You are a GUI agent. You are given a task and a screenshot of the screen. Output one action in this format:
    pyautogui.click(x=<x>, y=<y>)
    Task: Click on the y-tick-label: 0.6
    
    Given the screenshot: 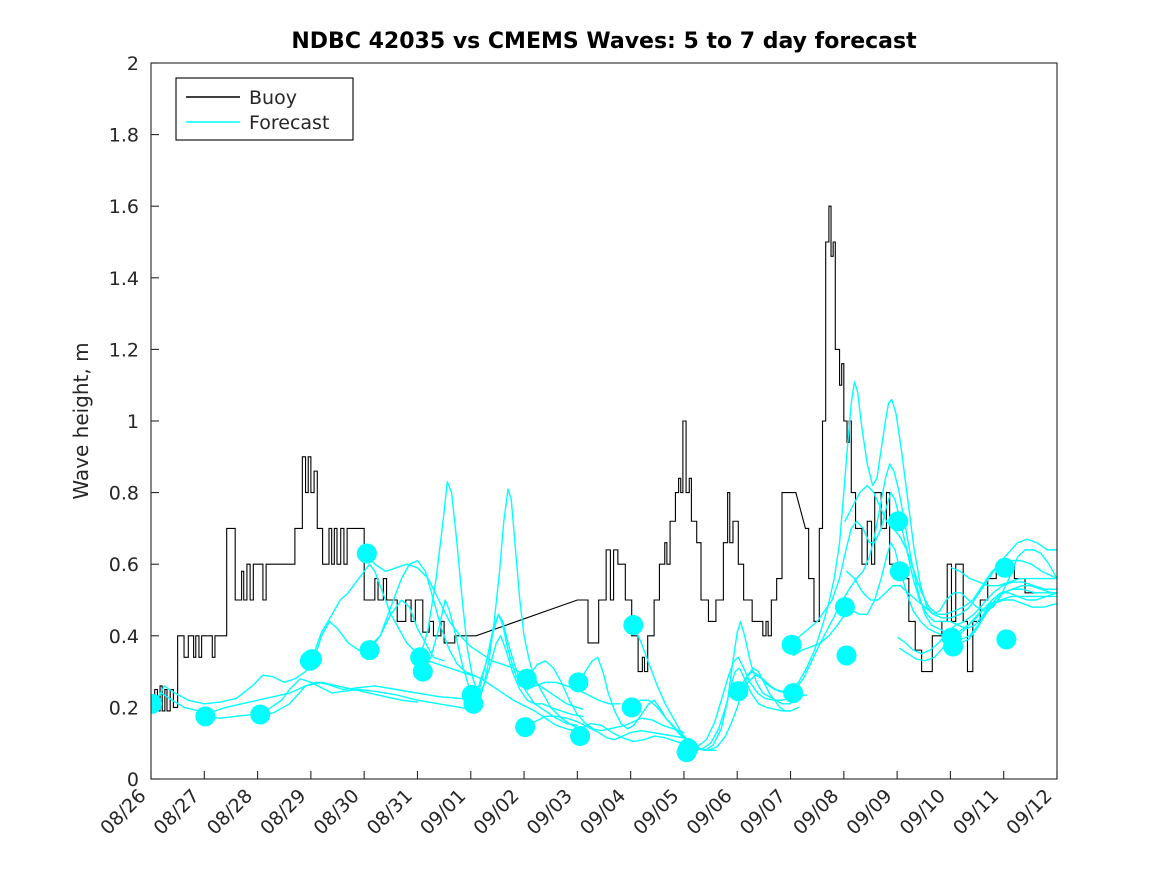 What is the action you would take?
    pyautogui.click(x=124, y=565)
    